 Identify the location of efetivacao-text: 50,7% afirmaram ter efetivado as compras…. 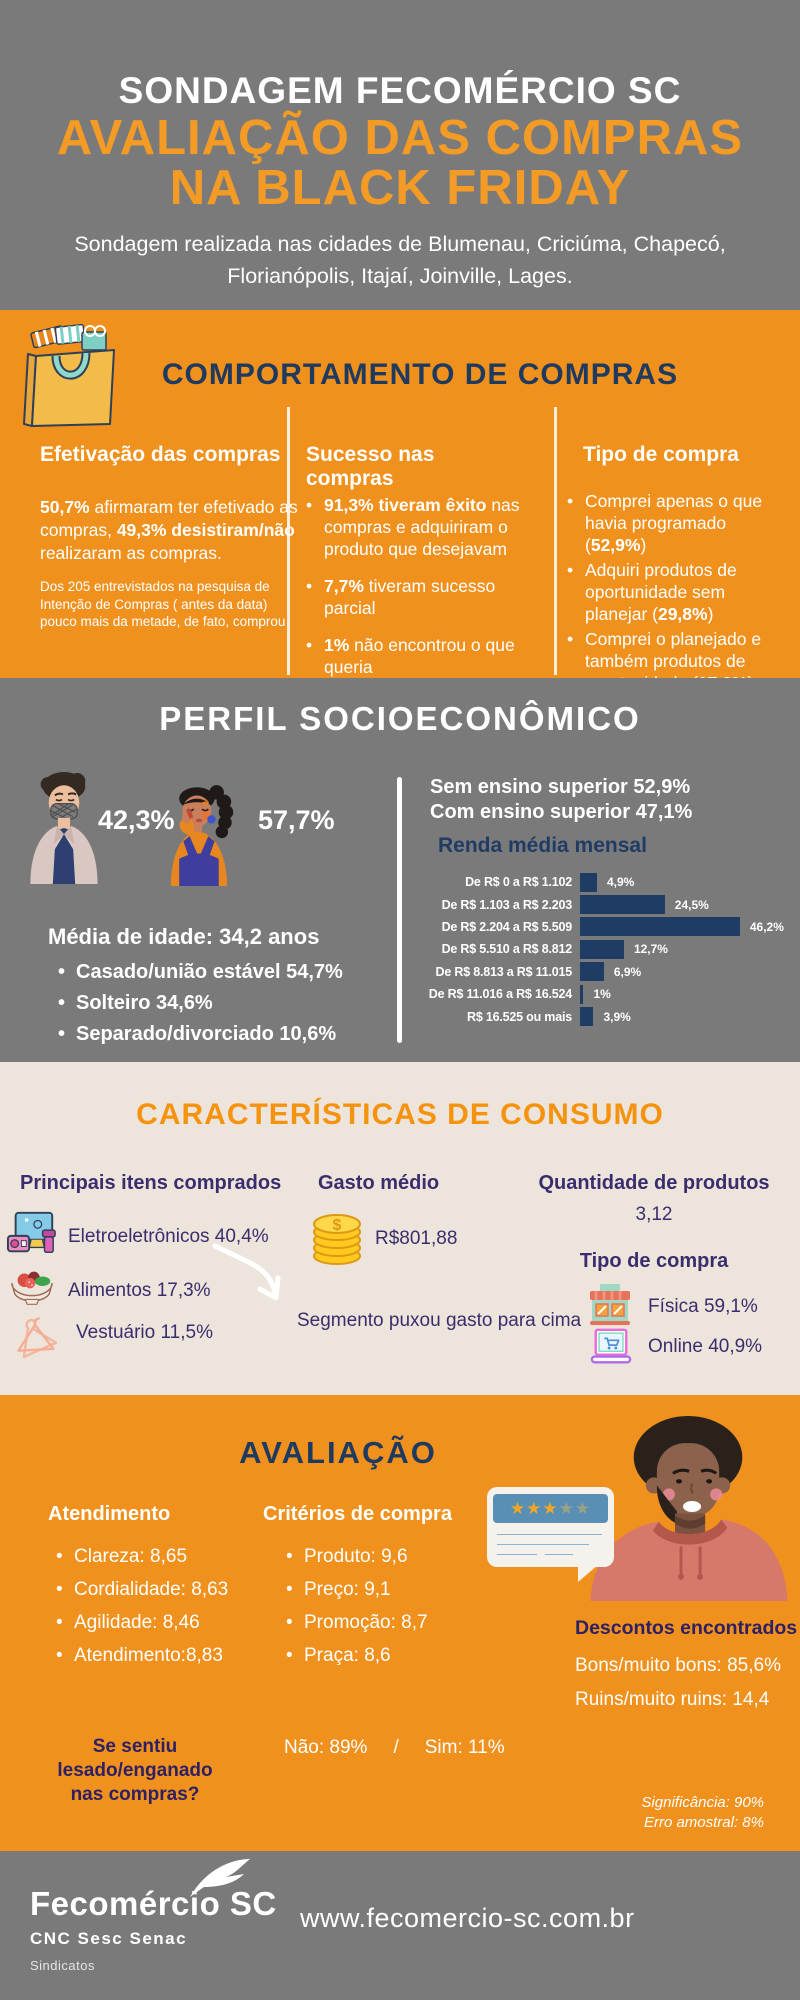
(169, 530).